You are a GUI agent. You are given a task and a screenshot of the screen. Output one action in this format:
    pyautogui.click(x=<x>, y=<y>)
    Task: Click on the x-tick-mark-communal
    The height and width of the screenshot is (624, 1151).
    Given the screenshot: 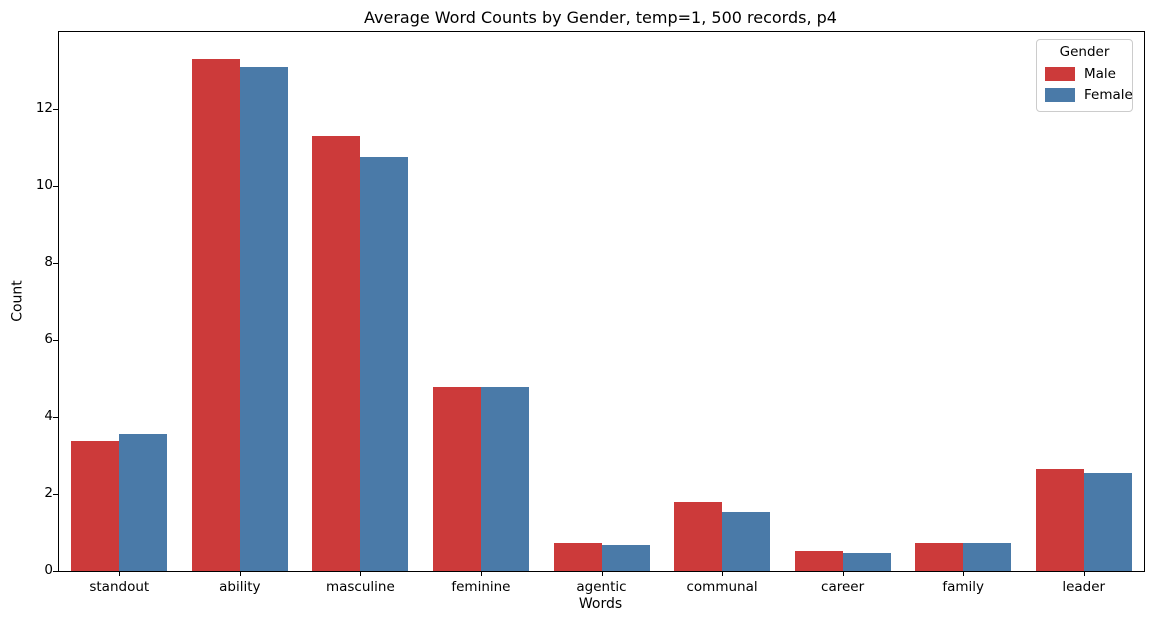 What is the action you would take?
    pyautogui.click(x=723, y=573)
    